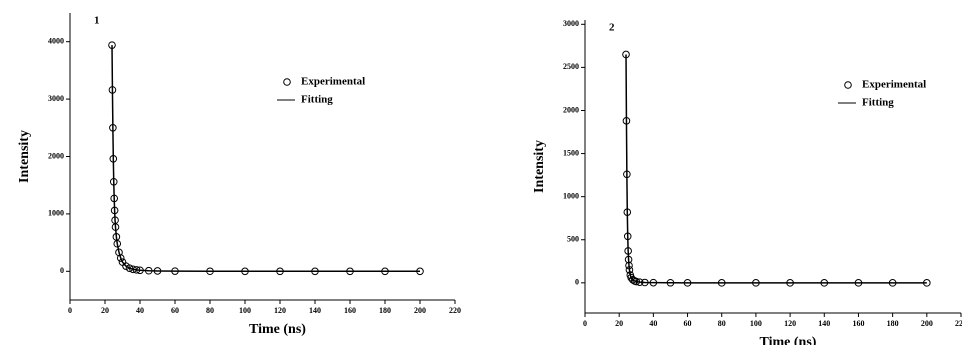 This screenshot has height=345, width=962. Describe the element at coordinates (571, 66) in the screenshot. I see `y-tick-label: 2500` at that location.